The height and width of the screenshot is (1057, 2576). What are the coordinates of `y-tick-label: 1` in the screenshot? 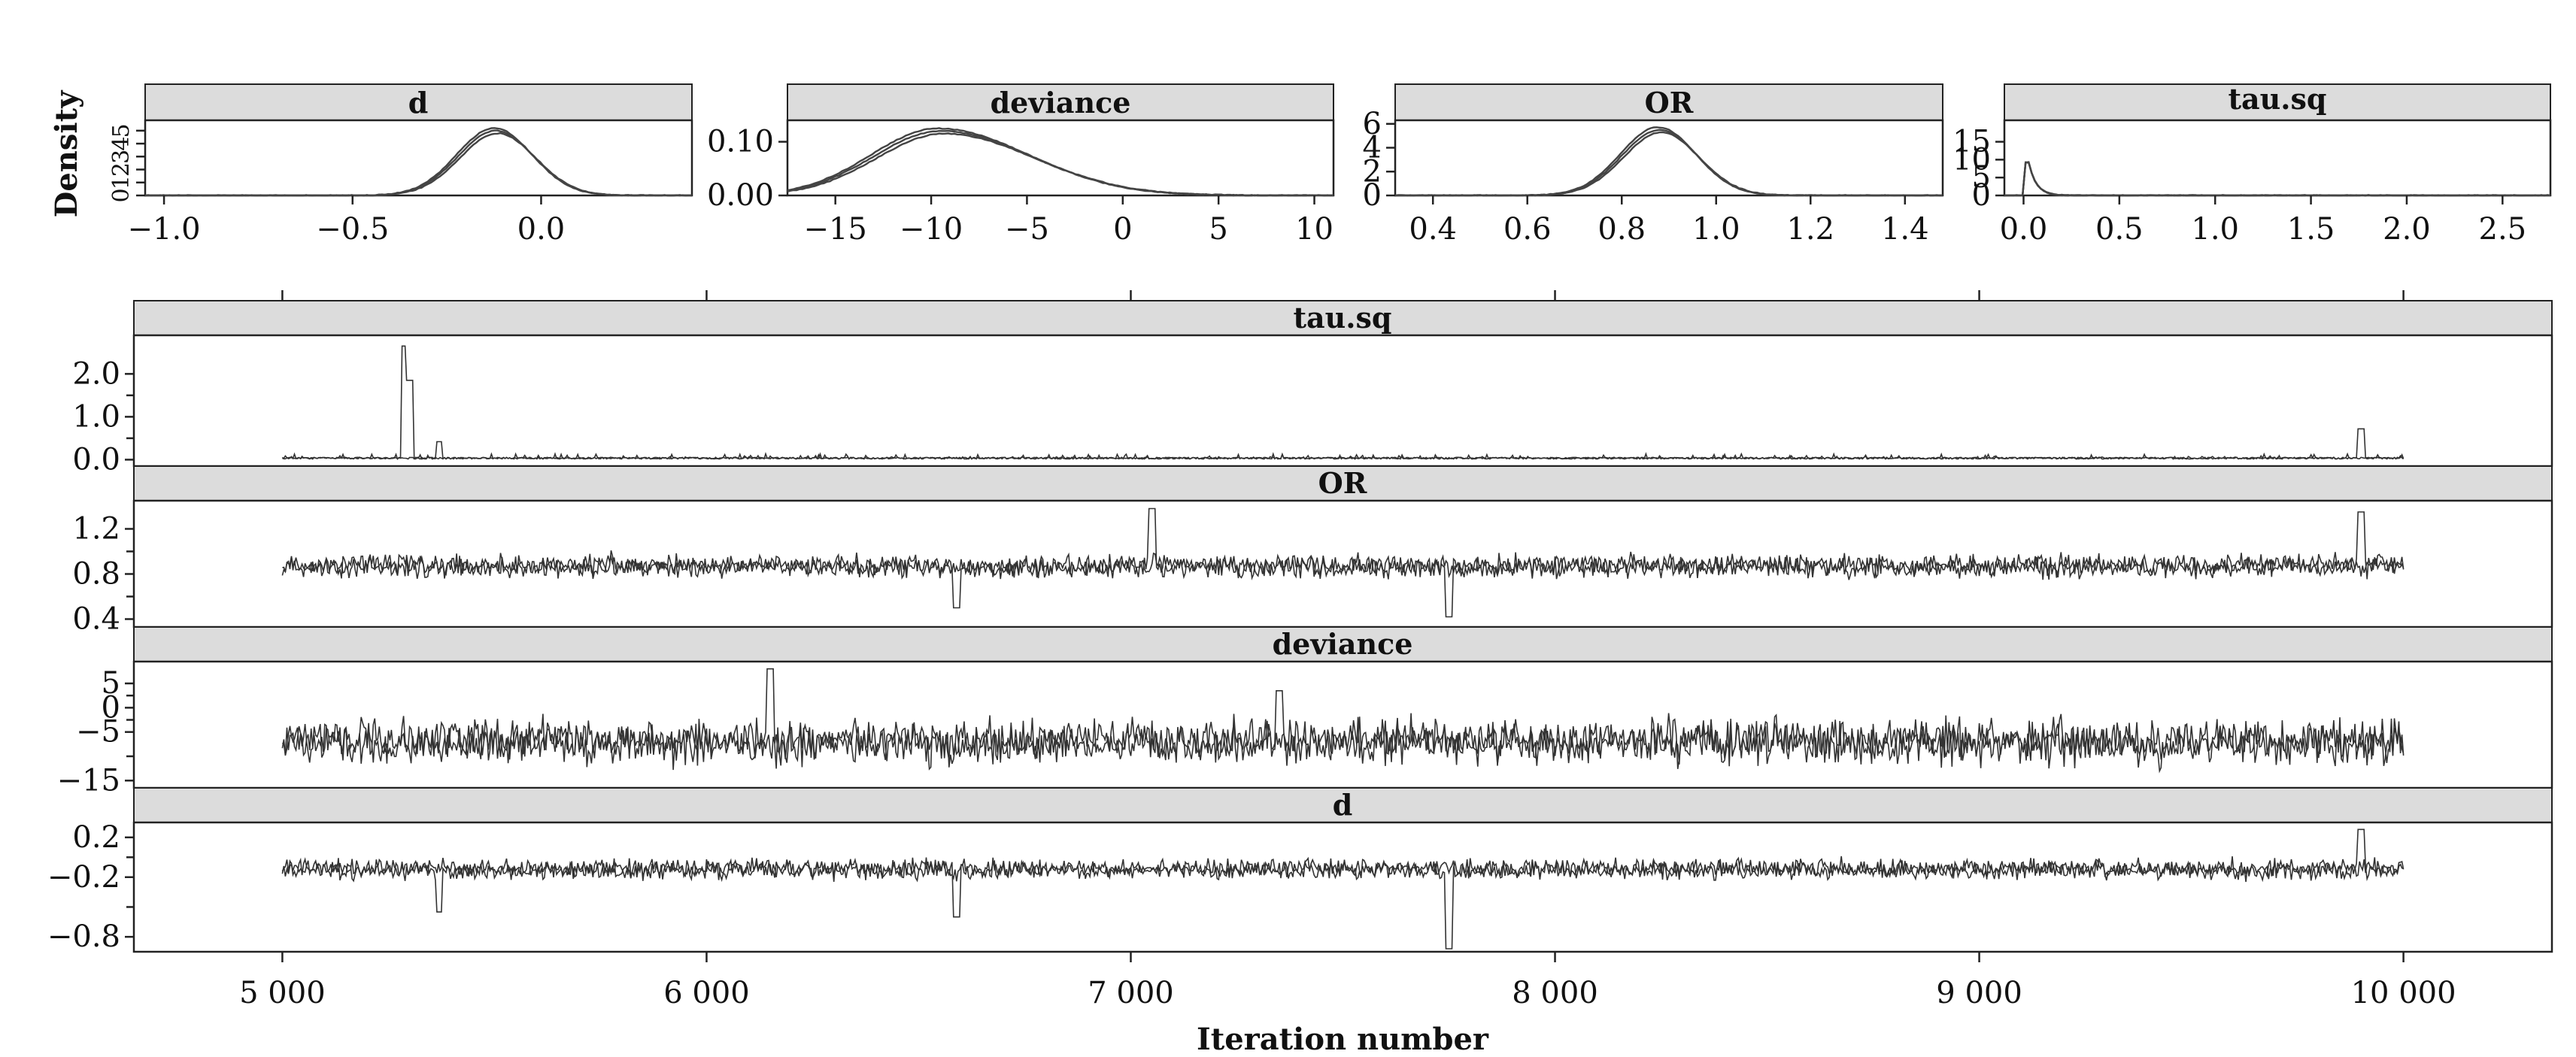 It's located at (121, 182).